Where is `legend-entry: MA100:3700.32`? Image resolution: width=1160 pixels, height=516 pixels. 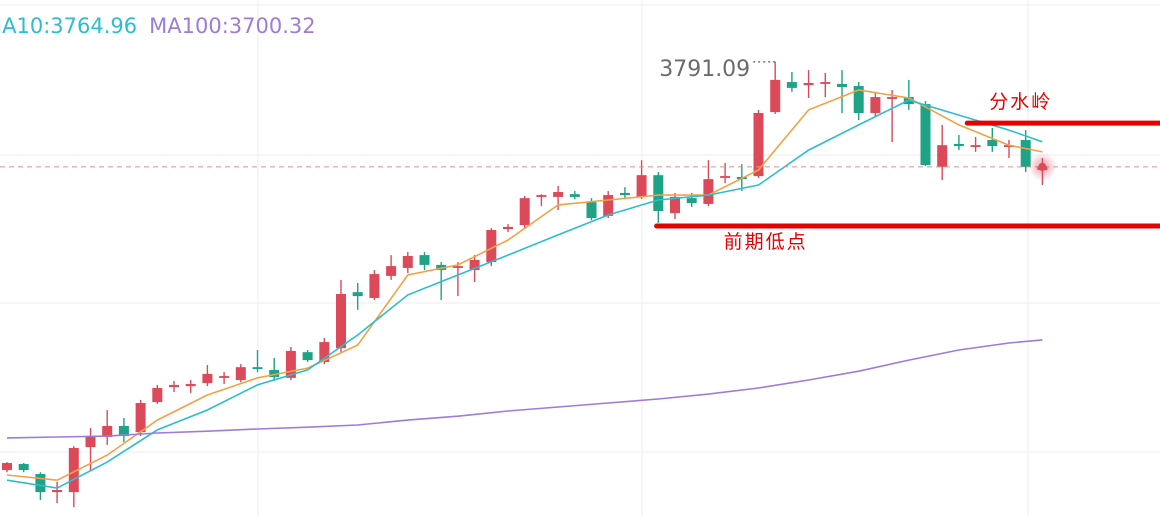 legend-entry: MA100:3700.32 is located at coordinates (232, 26).